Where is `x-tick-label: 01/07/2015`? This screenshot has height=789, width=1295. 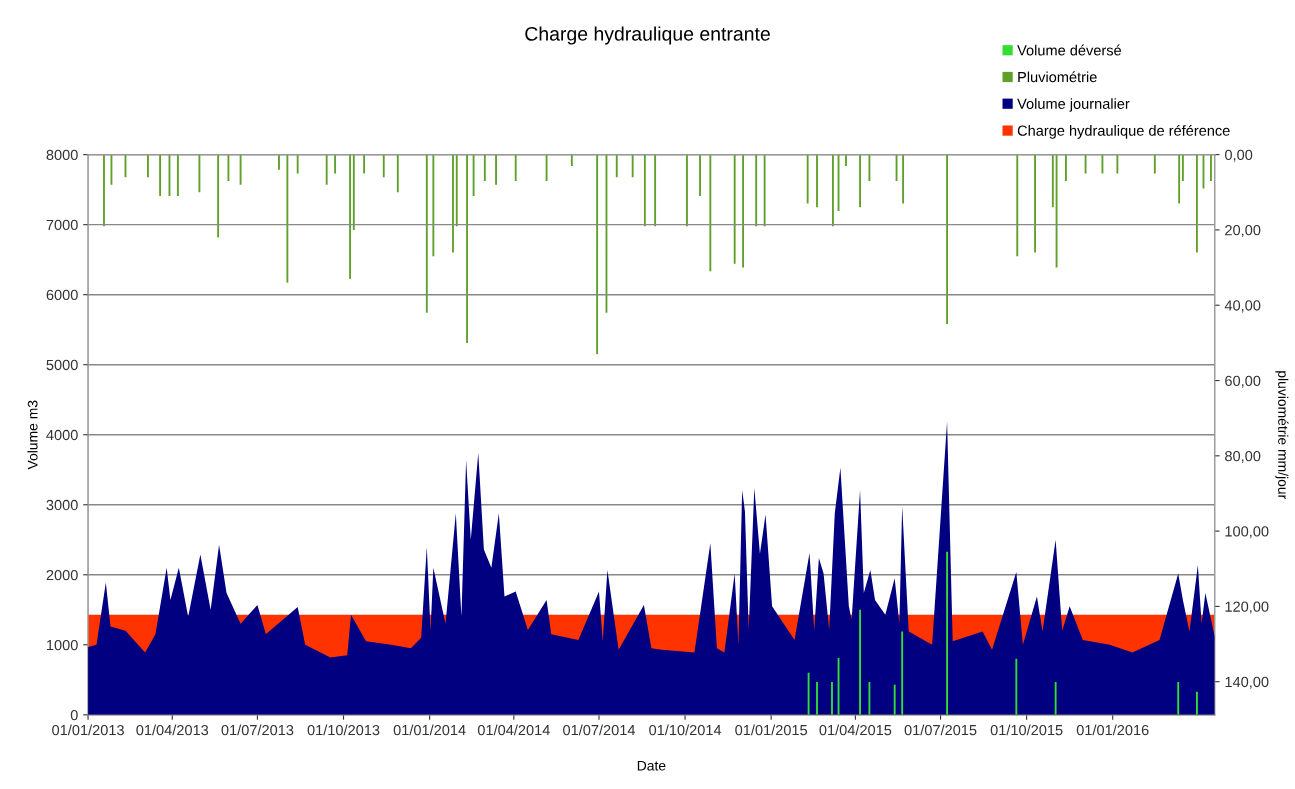 x-tick-label: 01/07/2015 is located at coordinates (940, 730).